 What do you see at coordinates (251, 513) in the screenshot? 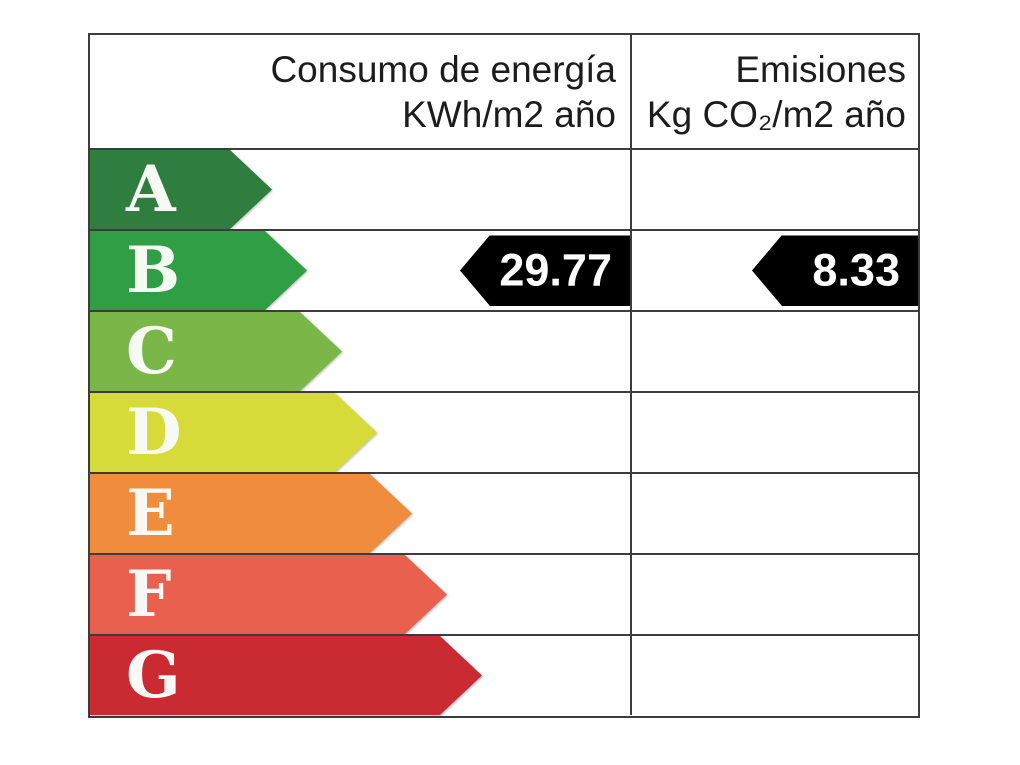
I see `rating-bar-e: E` at bounding box center [251, 513].